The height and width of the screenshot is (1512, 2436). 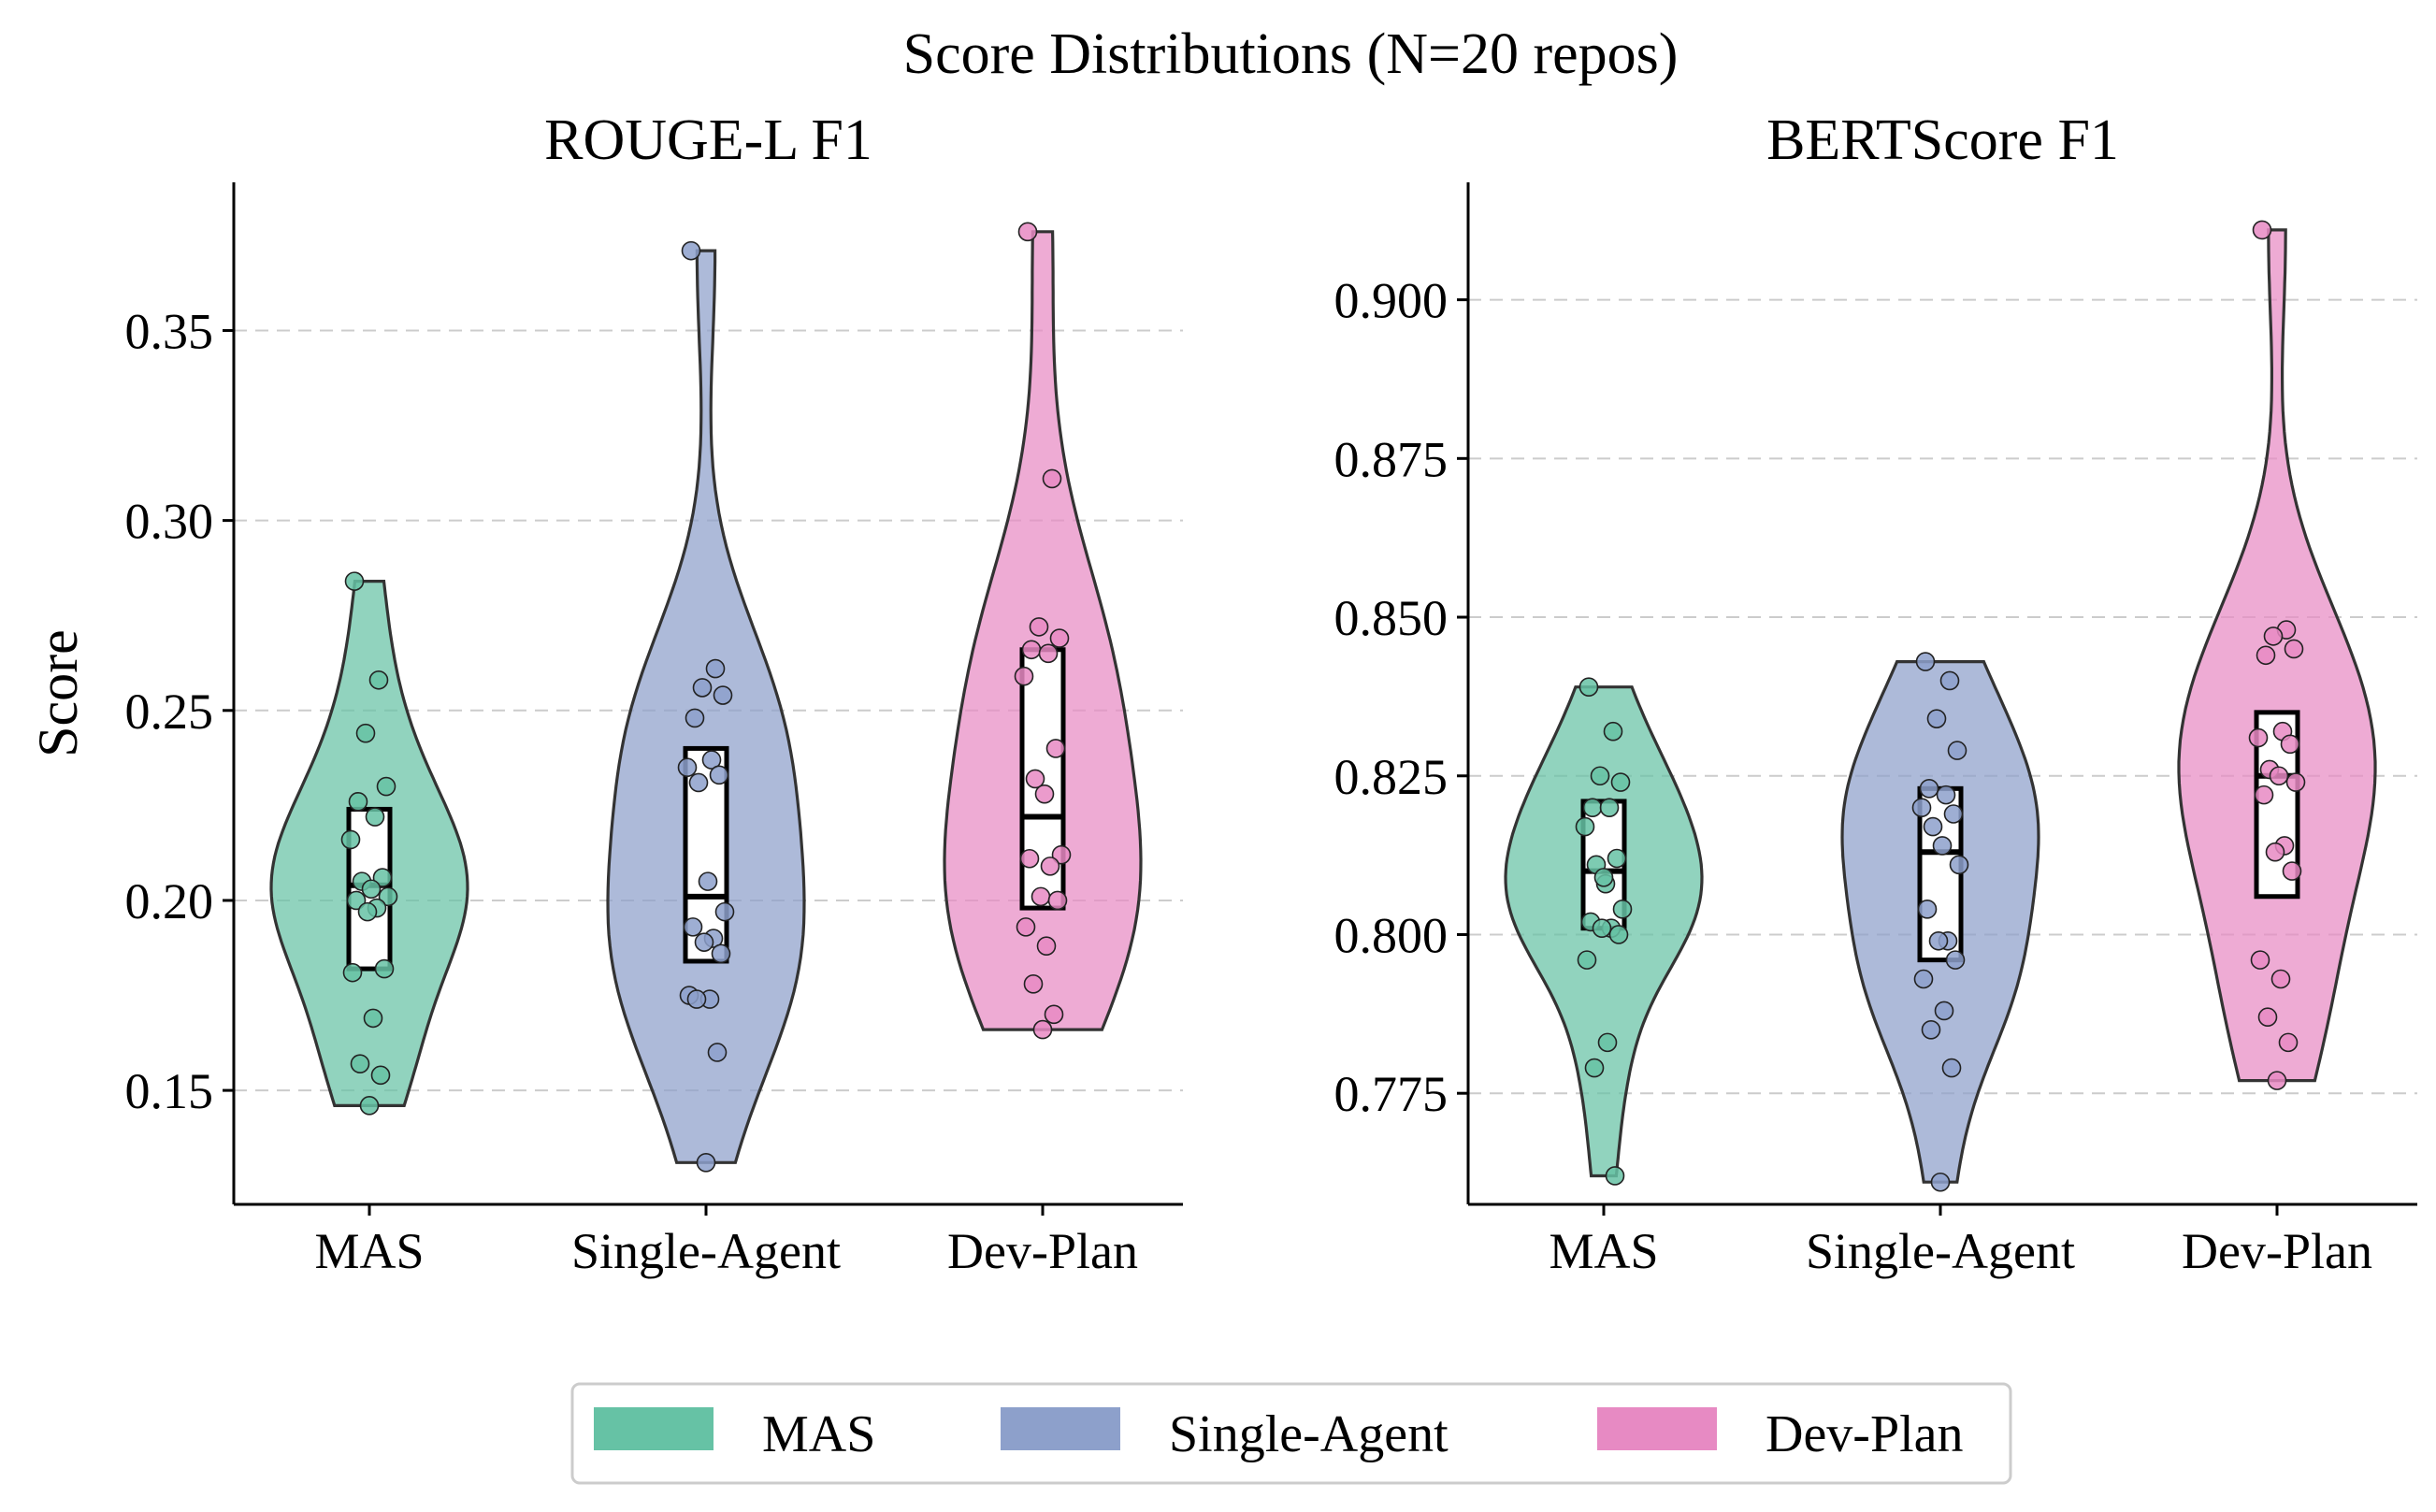 What do you see at coordinates (1391, 1094) in the screenshot?
I see `y-tick-label: 0.775` at bounding box center [1391, 1094].